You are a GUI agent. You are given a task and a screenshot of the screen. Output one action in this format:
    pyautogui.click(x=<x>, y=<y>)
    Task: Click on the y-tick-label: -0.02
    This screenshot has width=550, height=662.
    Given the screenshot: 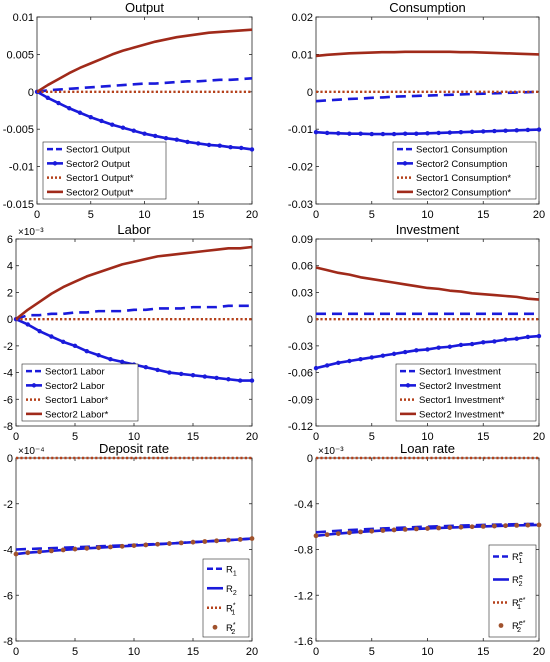 What is the action you would take?
    pyautogui.click(x=300, y=168)
    